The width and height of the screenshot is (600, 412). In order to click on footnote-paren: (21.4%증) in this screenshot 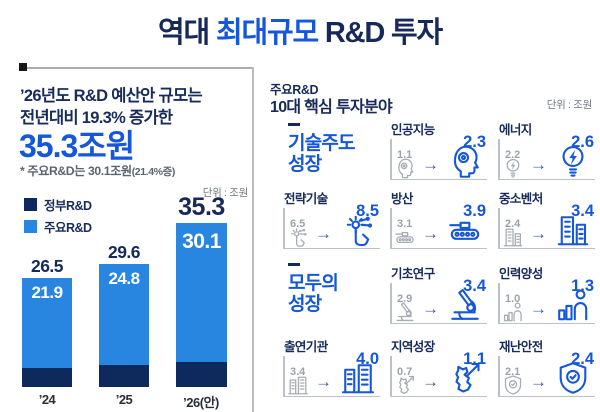, I will do `click(153, 172)`.